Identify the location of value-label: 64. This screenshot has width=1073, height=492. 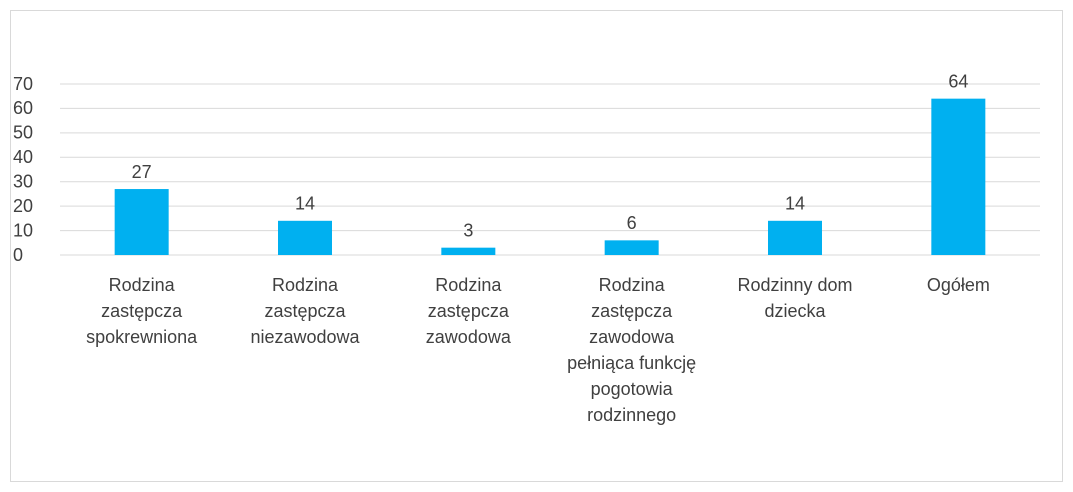
(958, 81).